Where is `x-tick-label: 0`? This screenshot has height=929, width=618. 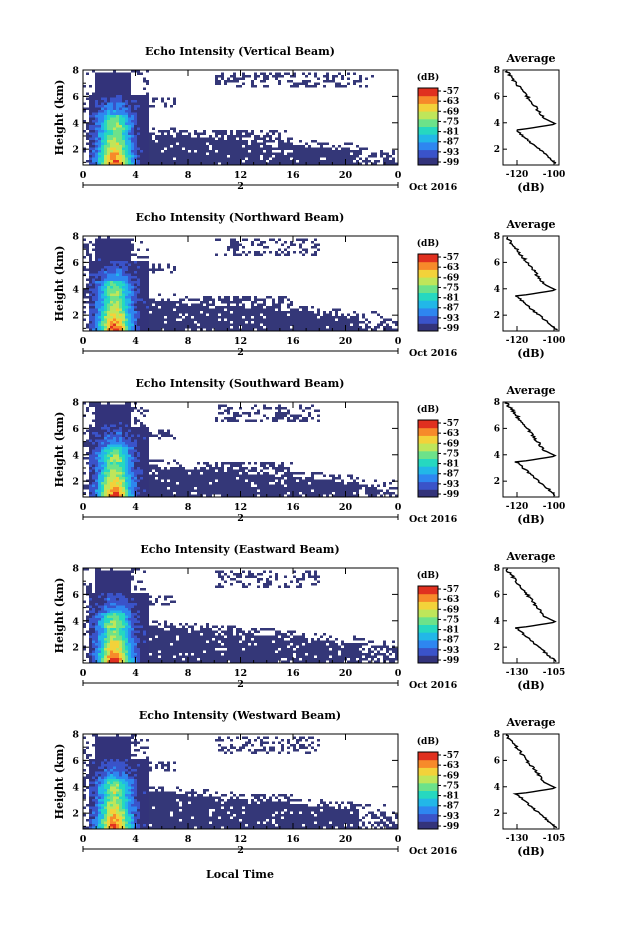
x-tick-label: 0 is located at coordinates (83, 175).